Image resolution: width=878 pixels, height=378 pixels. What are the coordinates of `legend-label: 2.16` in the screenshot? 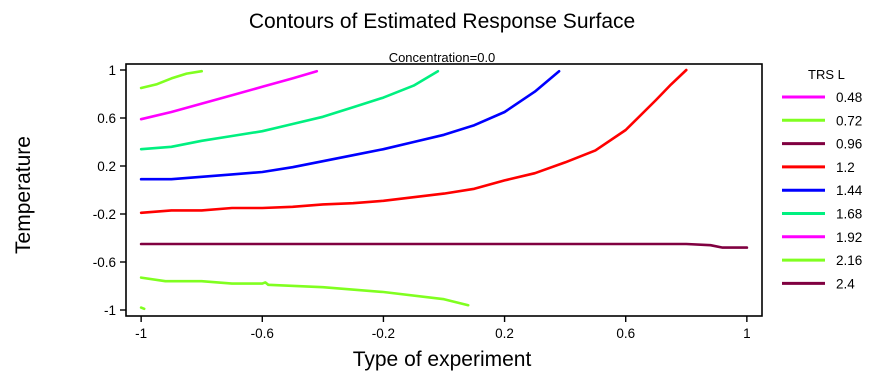 It's located at (849, 260).